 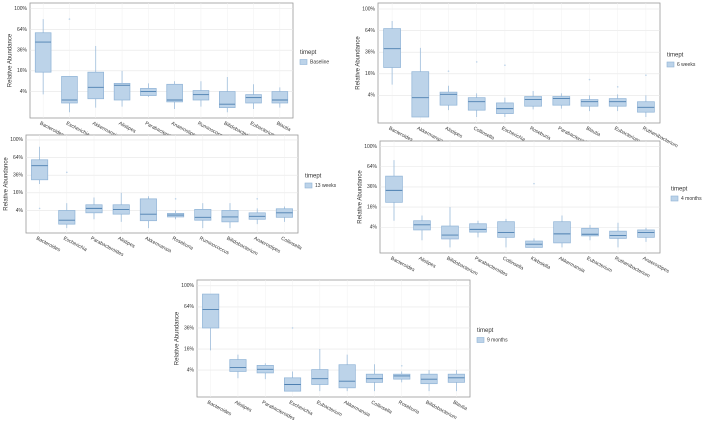 What do you see at coordinates (513, 135) in the screenshot?
I see `x-tick-label: Escherichia` at bounding box center [513, 135].